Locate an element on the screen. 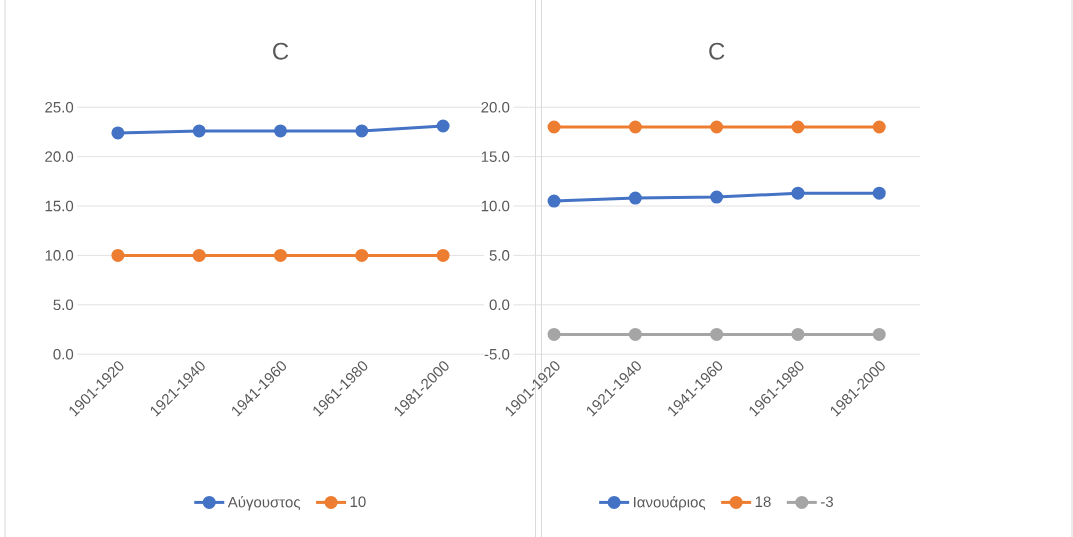  legend-label: Αύγουστος is located at coordinates (264, 503).